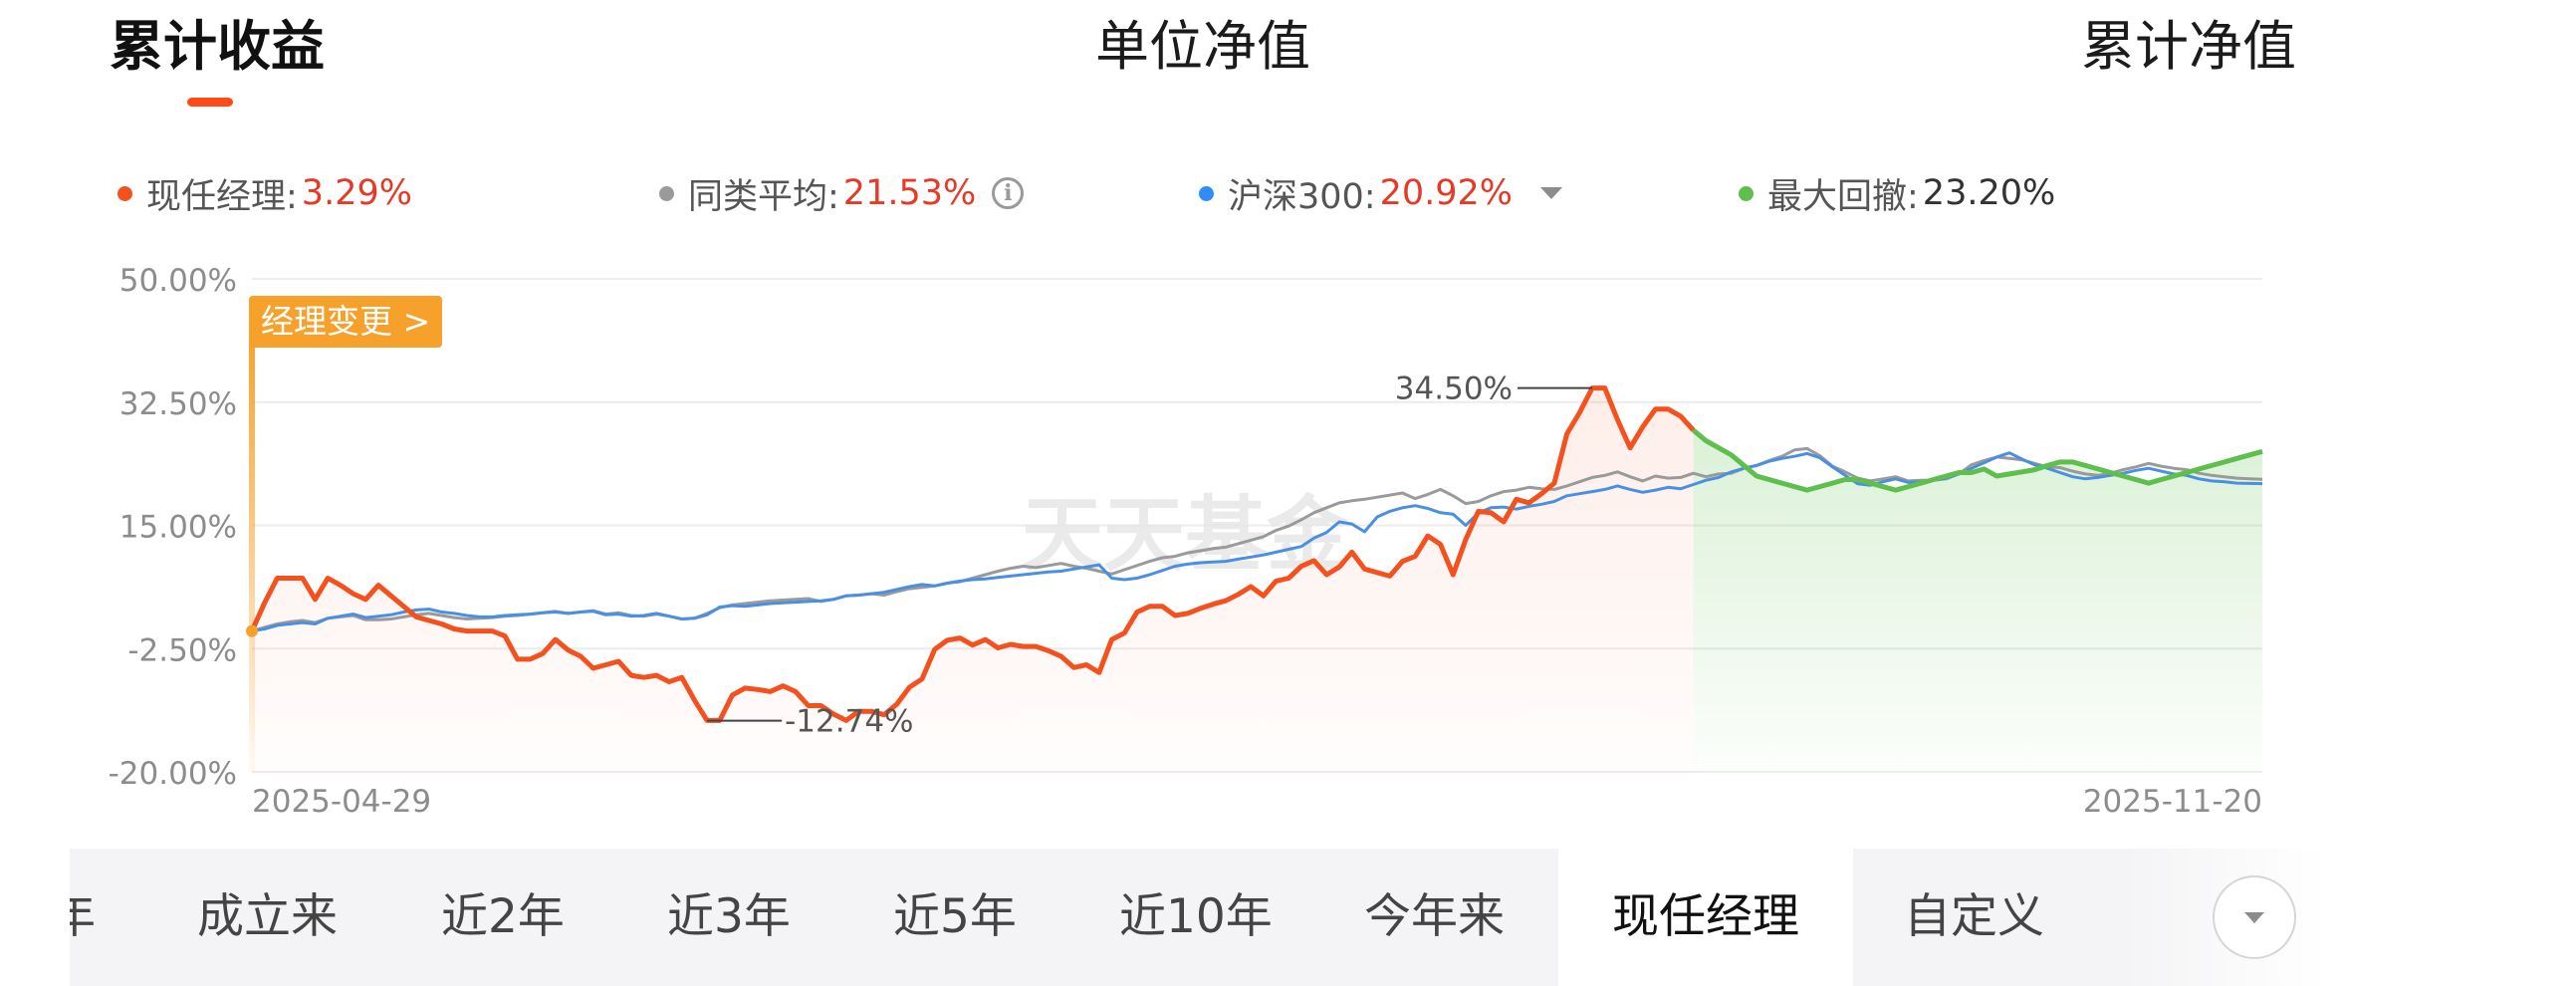 The height and width of the screenshot is (986, 2576). I want to click on range-option-5y: 近5年, so click(955, 916).